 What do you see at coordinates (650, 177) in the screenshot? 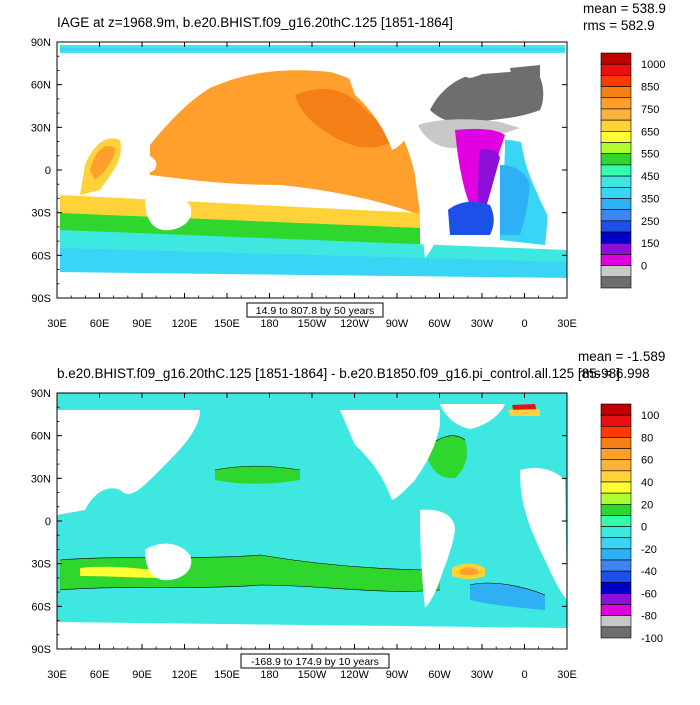
I see `colorbar-label: 450` at bounding box center [650, 177].